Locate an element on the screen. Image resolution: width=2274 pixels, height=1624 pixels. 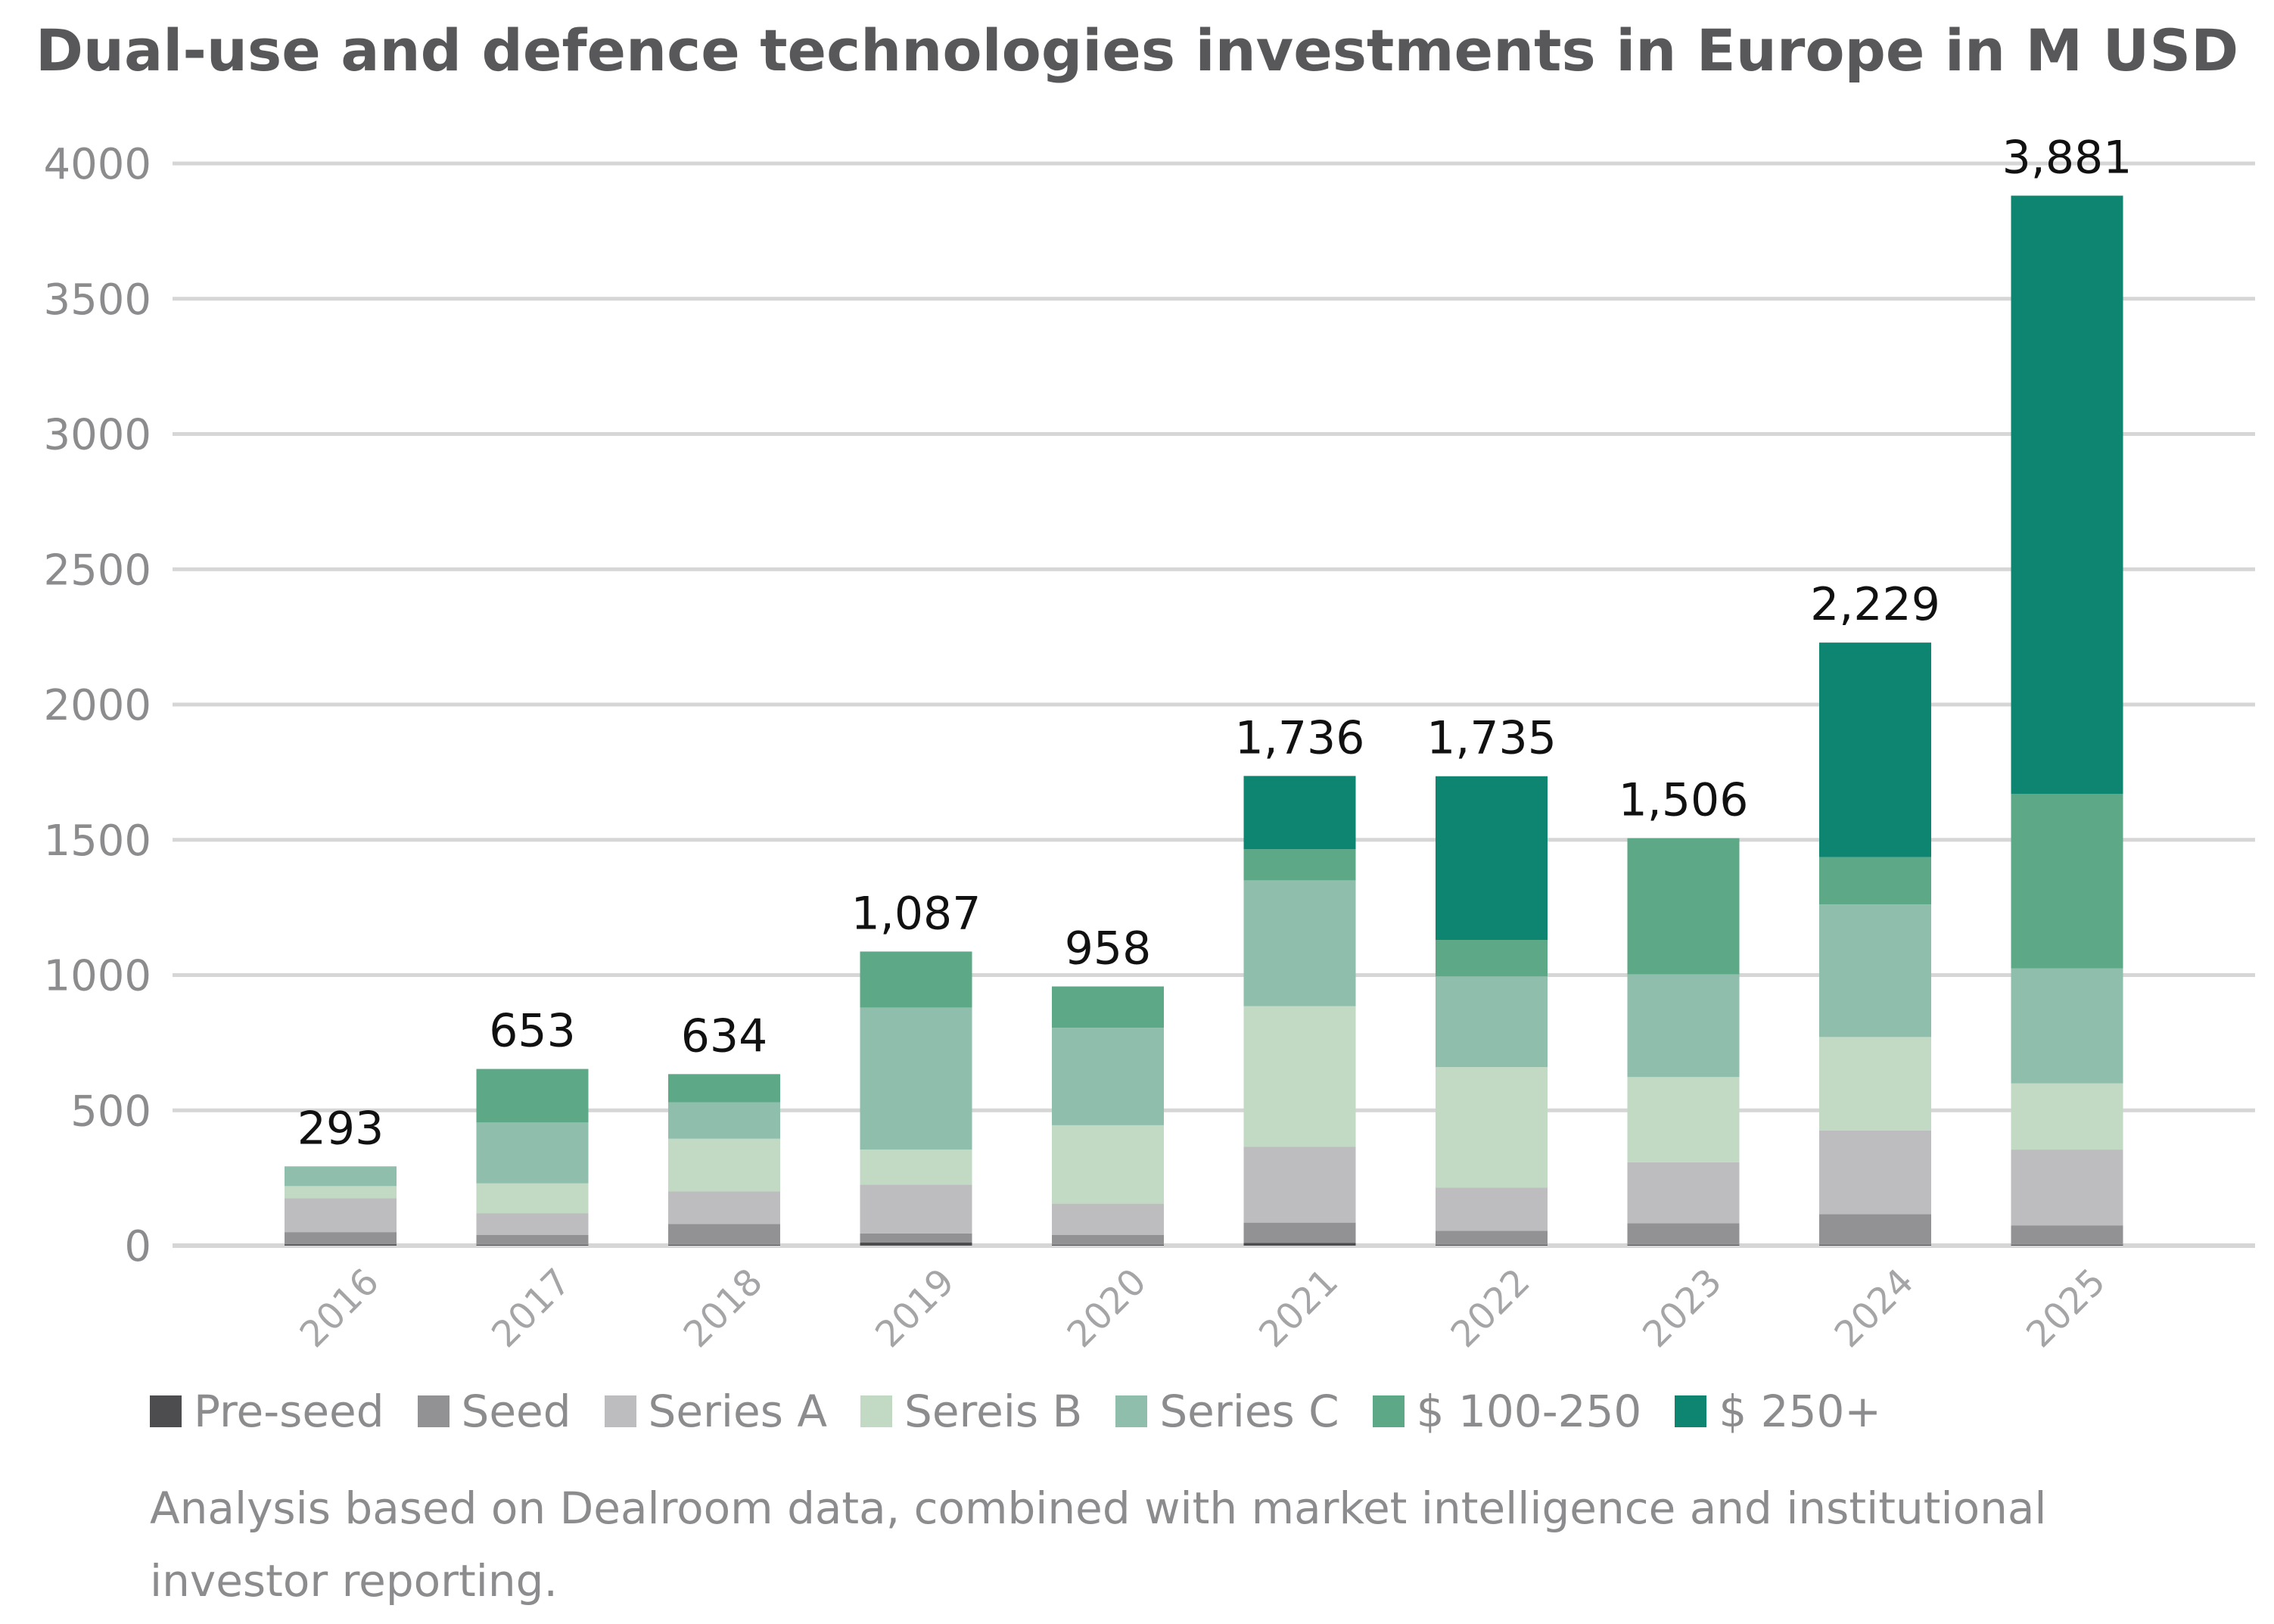
total-label: 3,881 is located at coordinates (2067, 158).